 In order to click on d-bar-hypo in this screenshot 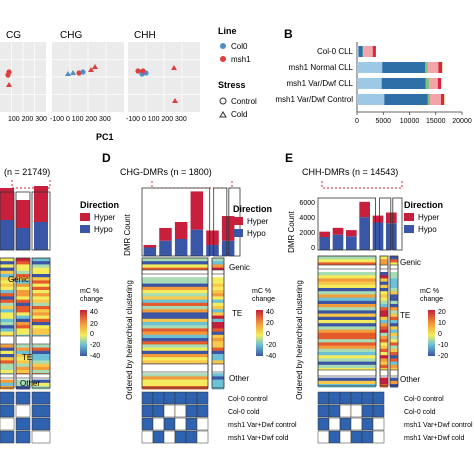, I will do `click(228, 248)`.